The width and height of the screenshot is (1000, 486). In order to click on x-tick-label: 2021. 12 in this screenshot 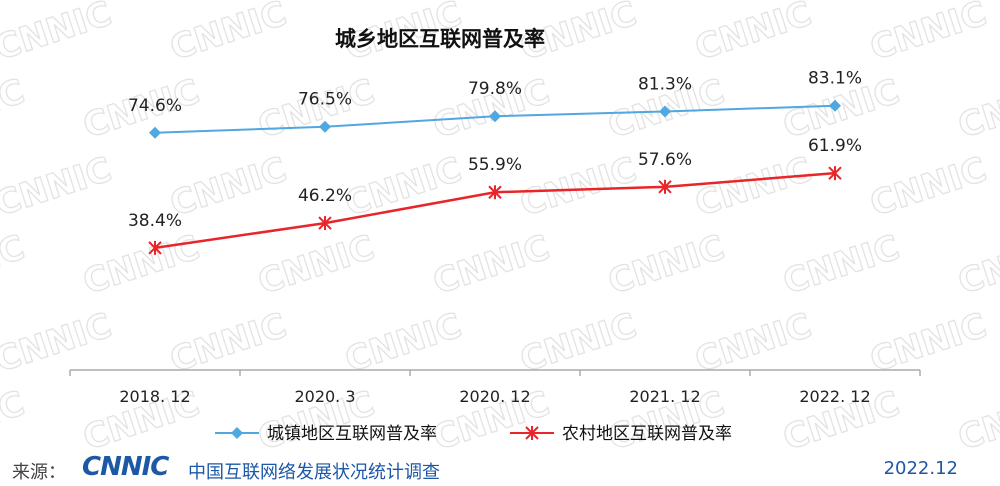, I will do `click(664, 396)`.